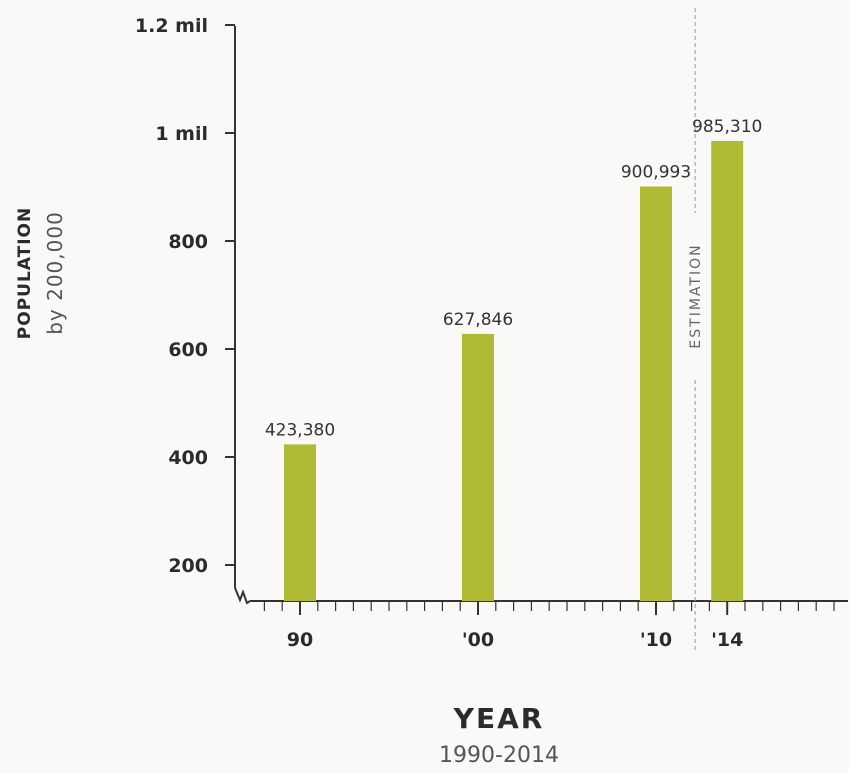  I want to click on y-axis-subtitle: by 200,000, so click(55, 273).